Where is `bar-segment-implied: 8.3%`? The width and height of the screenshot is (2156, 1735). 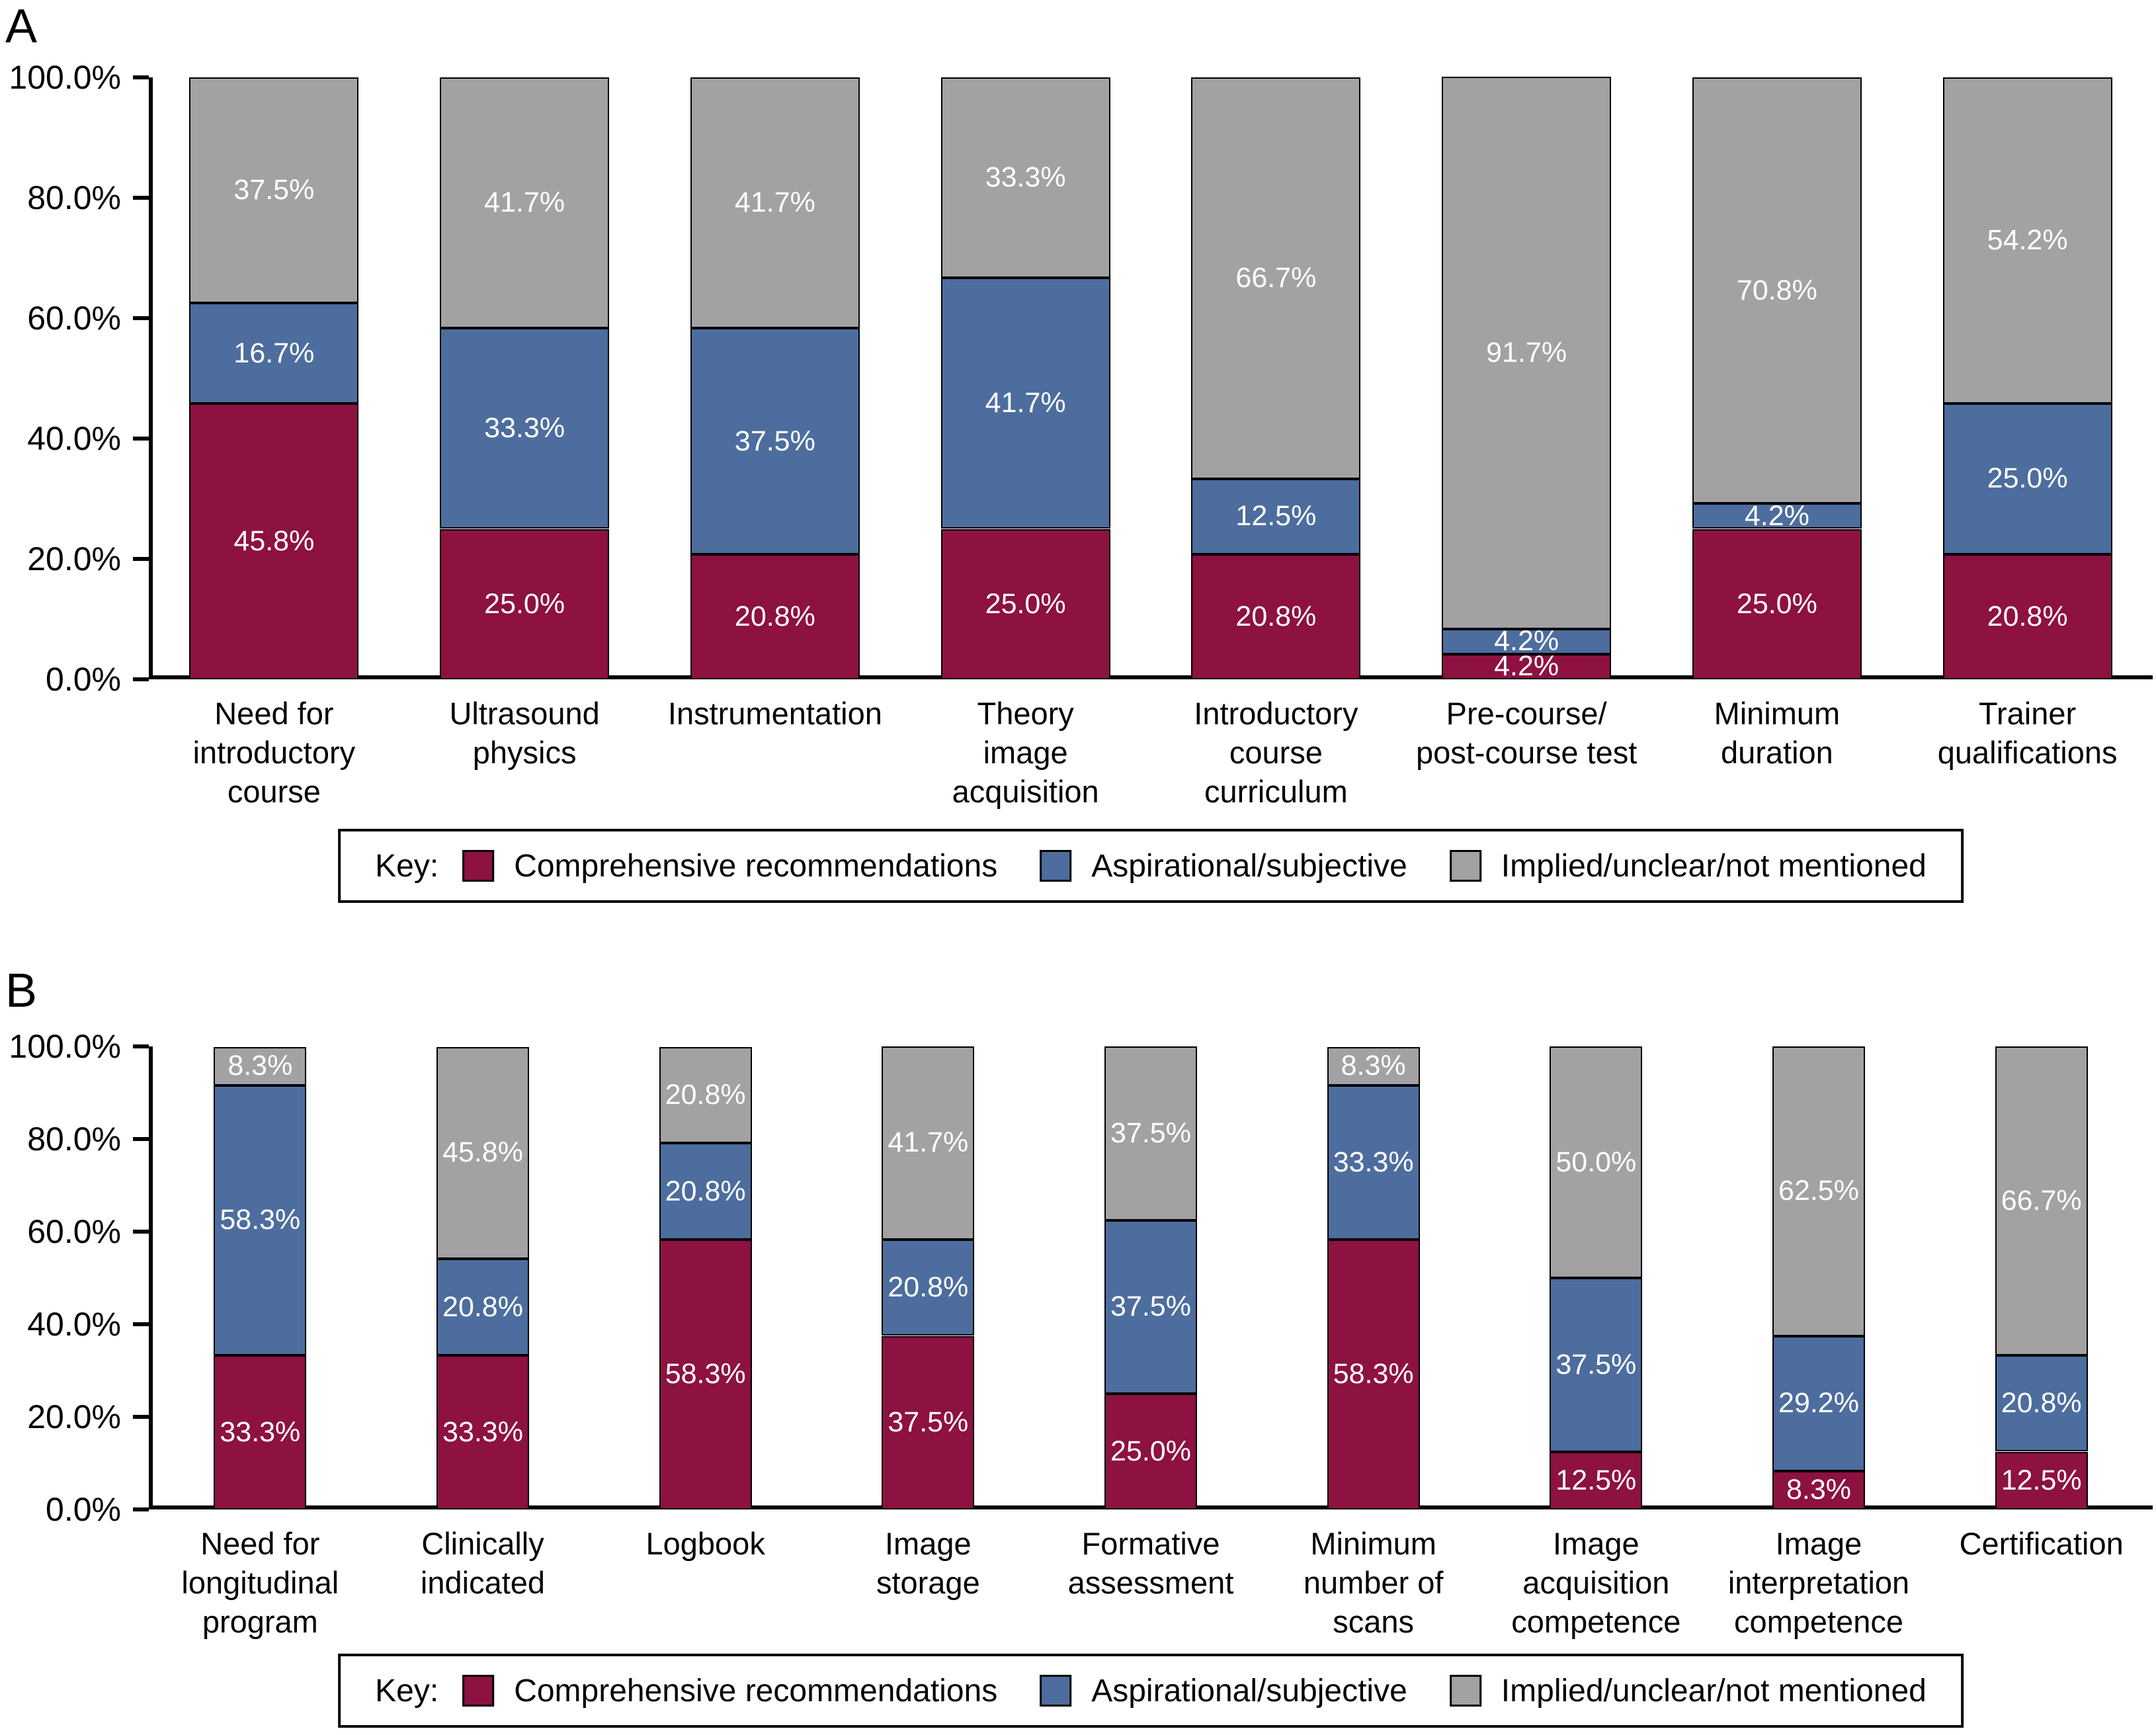
bar-segment-implied: 8.3% is located at coordinates (260, 1065).